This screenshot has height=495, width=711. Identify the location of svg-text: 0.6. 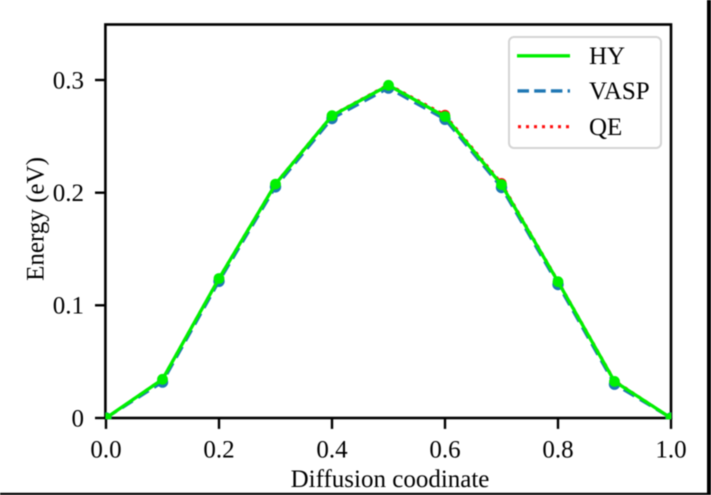
(444, 450).